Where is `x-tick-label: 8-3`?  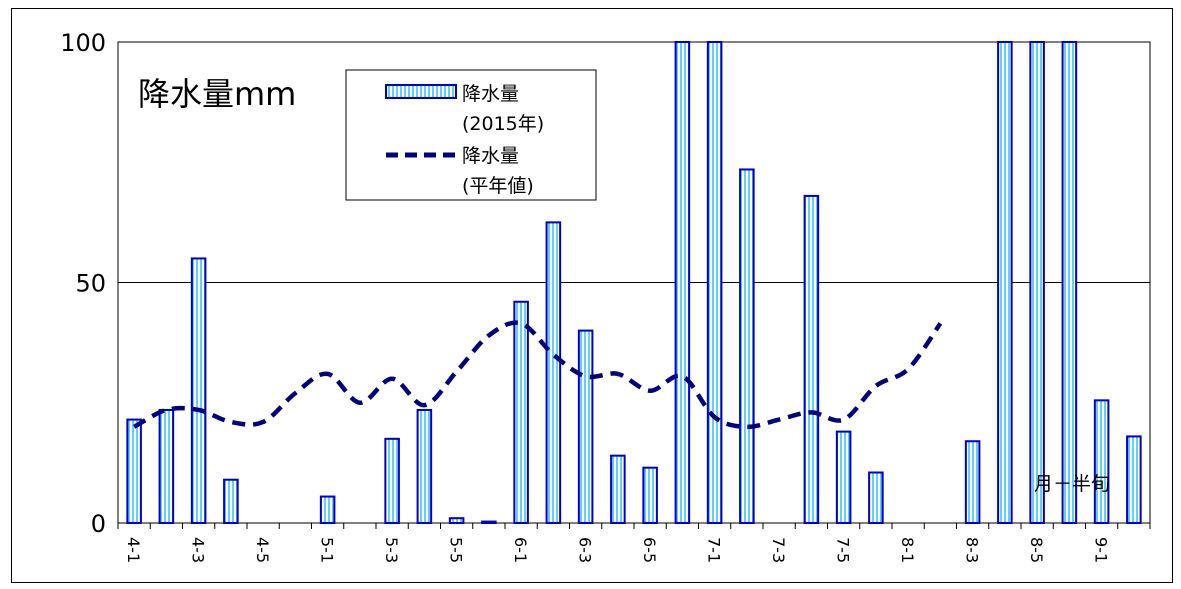
x-tick-label: 8-3 is located at coordinates (972, 550).